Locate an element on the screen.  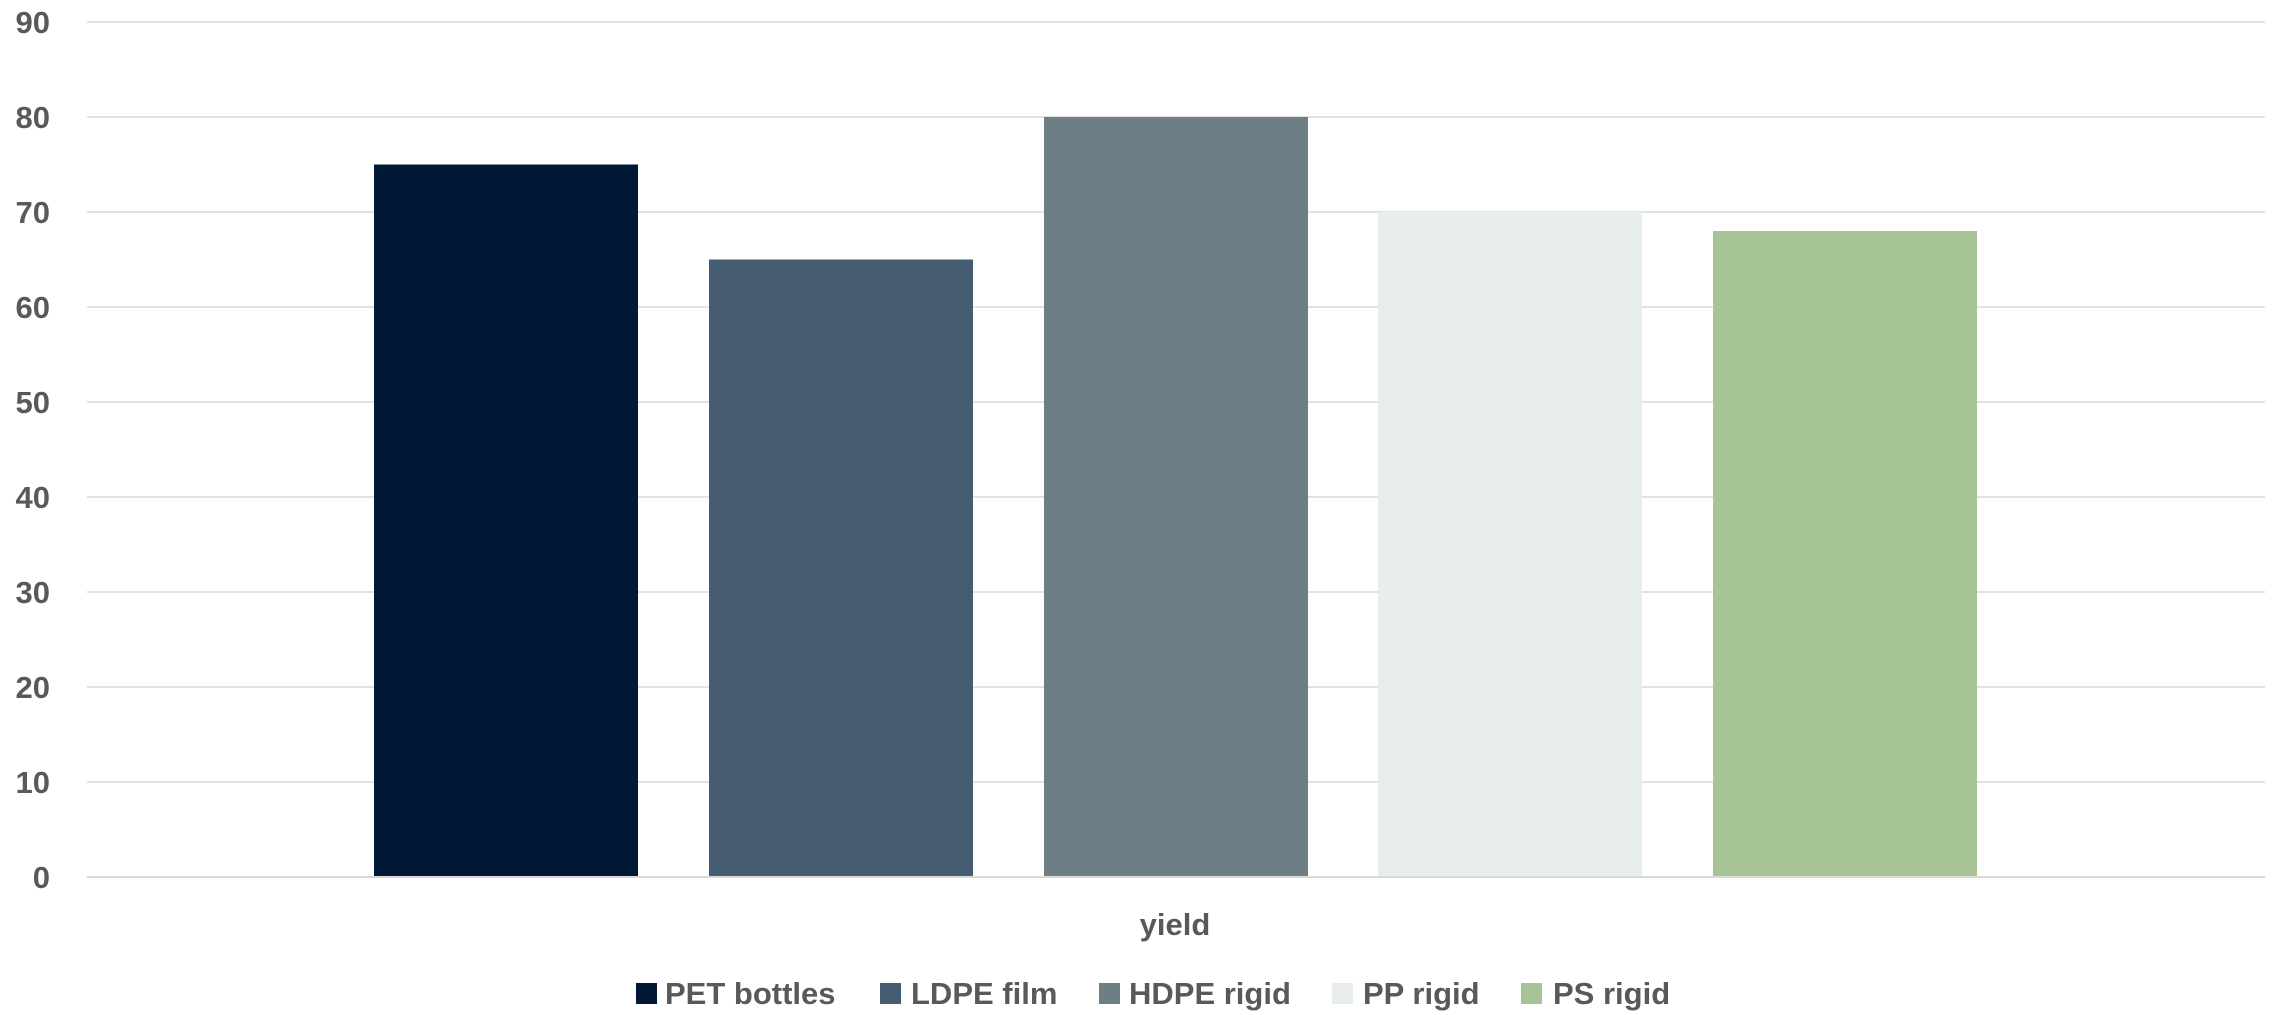
legend-item-pet-bottles: PET bottles is located at coordinates (736, 993).